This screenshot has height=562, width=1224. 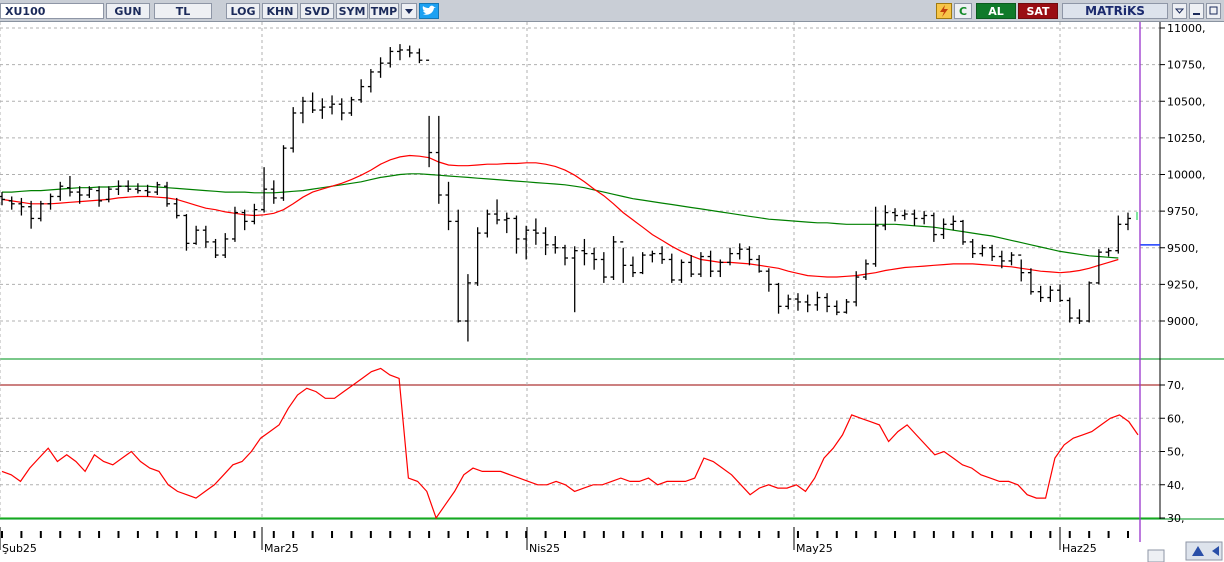 I want to click on svd-button: SVD, so click(x=317, y=11).